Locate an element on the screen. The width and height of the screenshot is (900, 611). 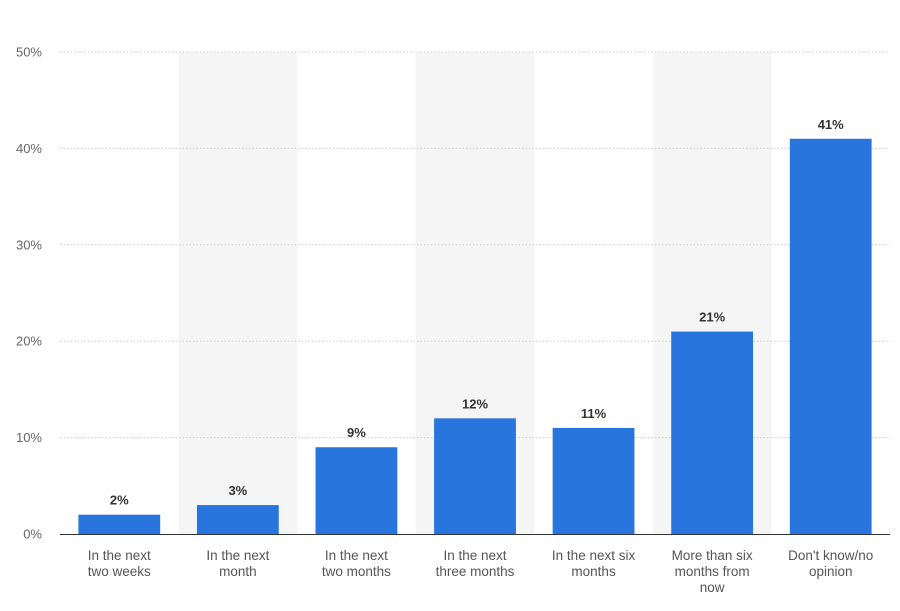
x-tick-label-line: month is located at coordinates (238, 571).